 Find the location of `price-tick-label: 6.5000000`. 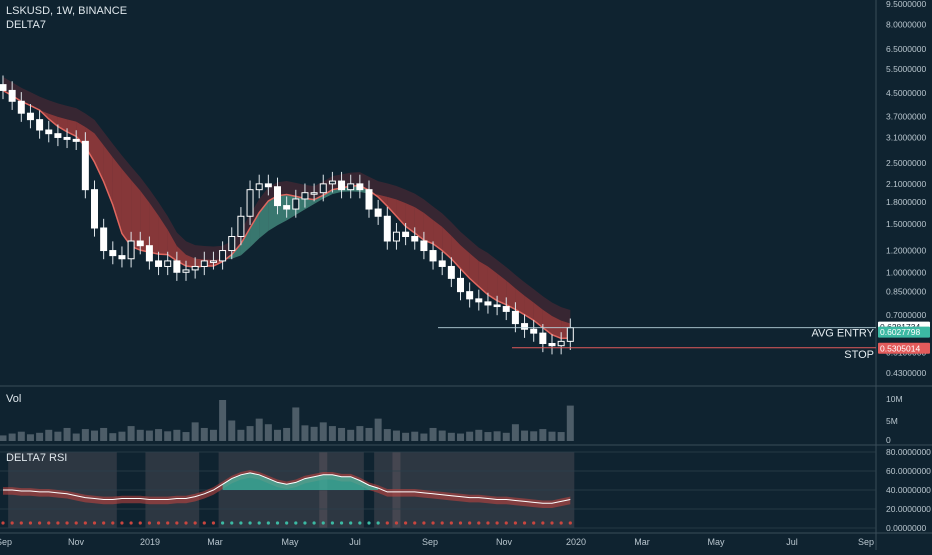

price-tick-label: 6.5000000 is located at coordinates (906, 49).